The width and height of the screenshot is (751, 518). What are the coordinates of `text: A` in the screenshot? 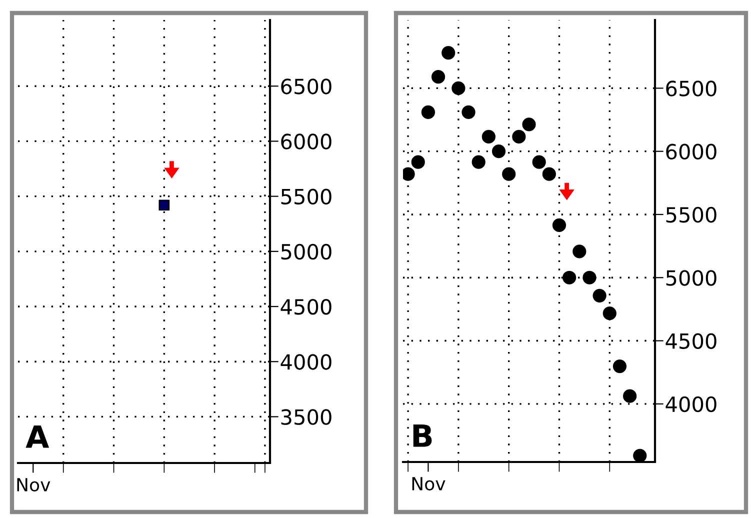 It's located at (38, 437).